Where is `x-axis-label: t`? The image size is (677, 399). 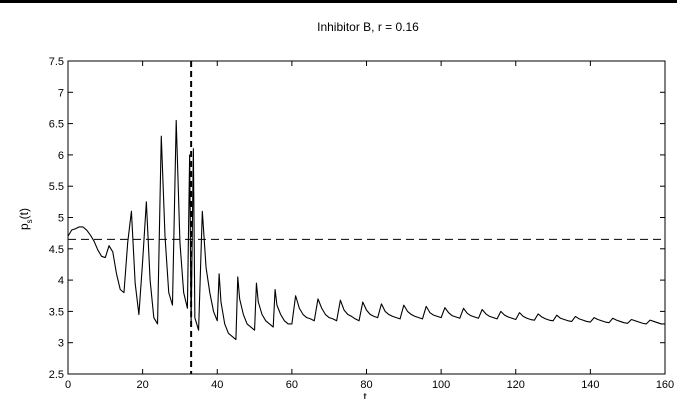 x-axis-label: t is located at coordinates (365, 394).